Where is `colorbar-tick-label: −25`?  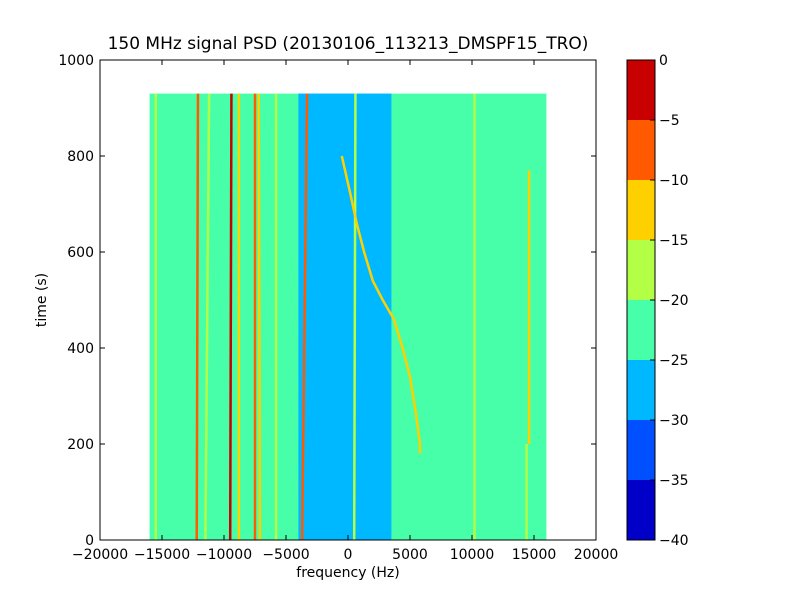
colorbar-tick-label: −25 is located at coordinates (674, 361).